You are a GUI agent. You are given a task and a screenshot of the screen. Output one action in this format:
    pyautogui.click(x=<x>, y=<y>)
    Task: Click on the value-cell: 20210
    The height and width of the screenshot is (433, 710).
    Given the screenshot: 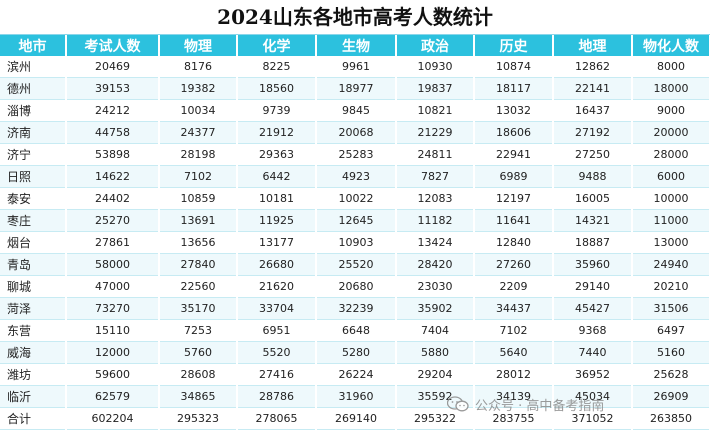 What is the action you would take?
    pyautogui.click(x=671, y=286)
    